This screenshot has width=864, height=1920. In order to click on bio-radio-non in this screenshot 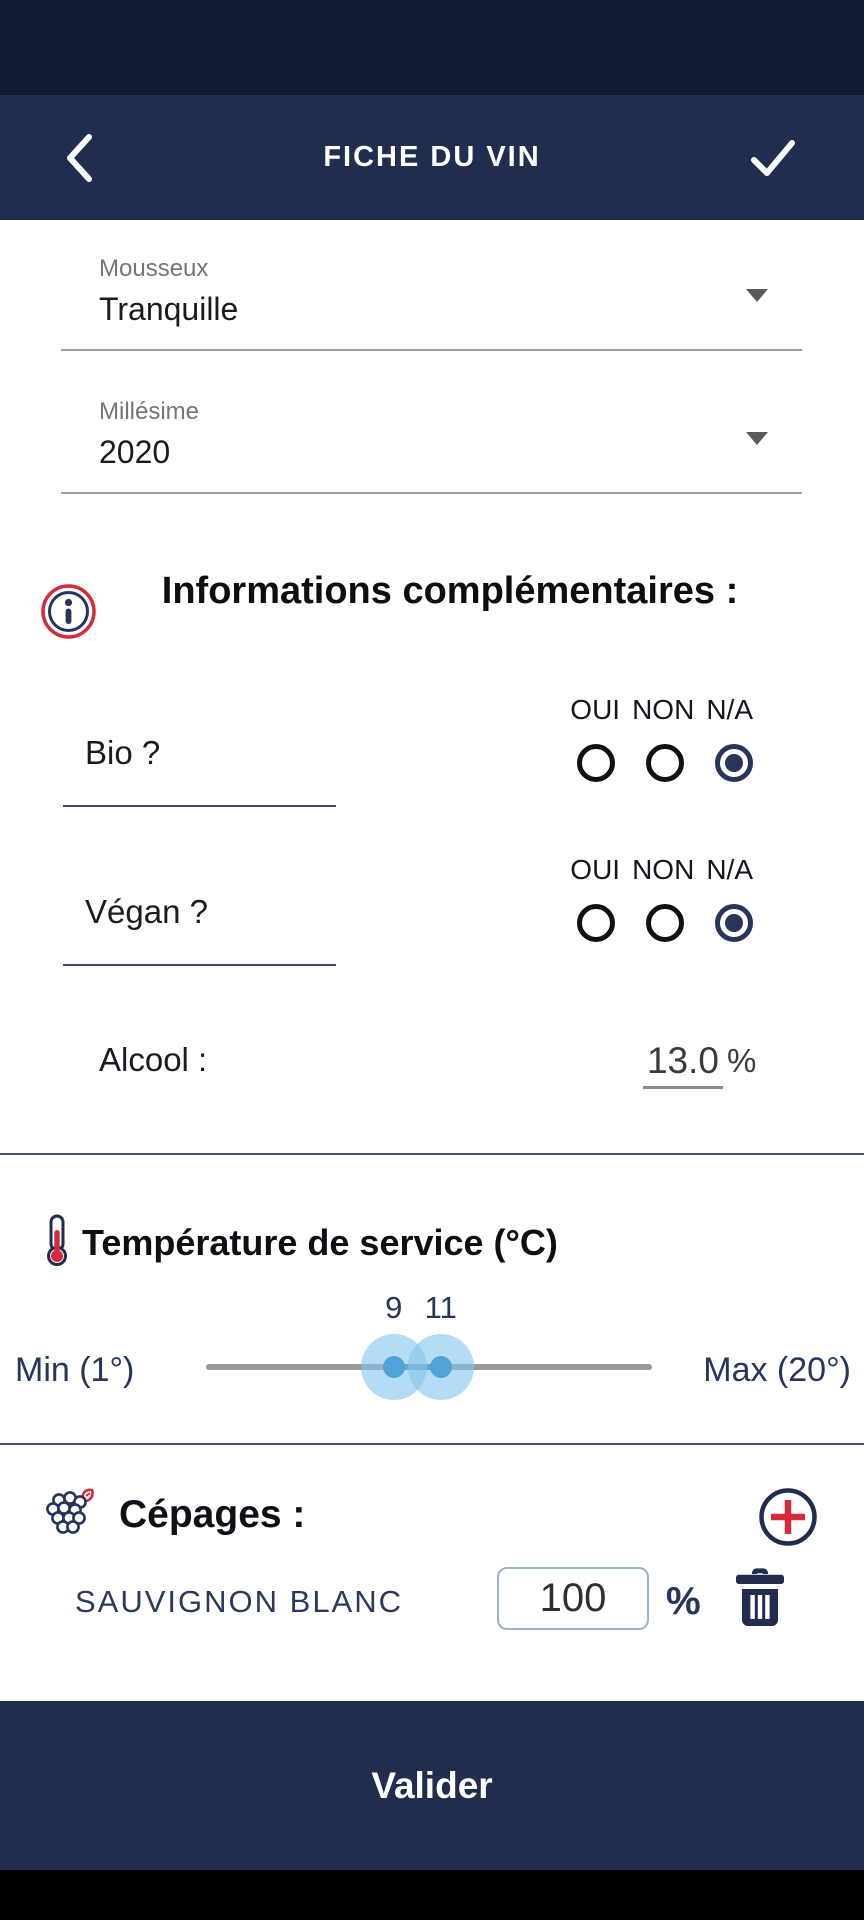, I will do `click(665, 763)`.